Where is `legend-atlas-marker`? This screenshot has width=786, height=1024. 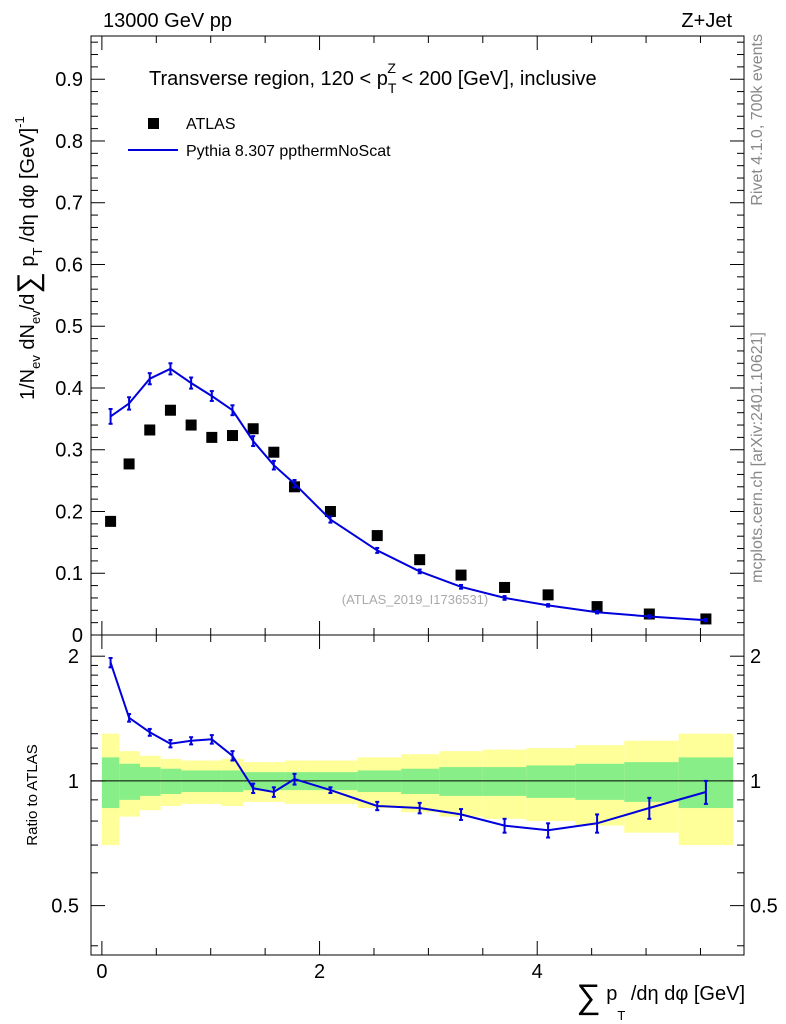
legend-atlas-marker is located at coordinates (153, 123).